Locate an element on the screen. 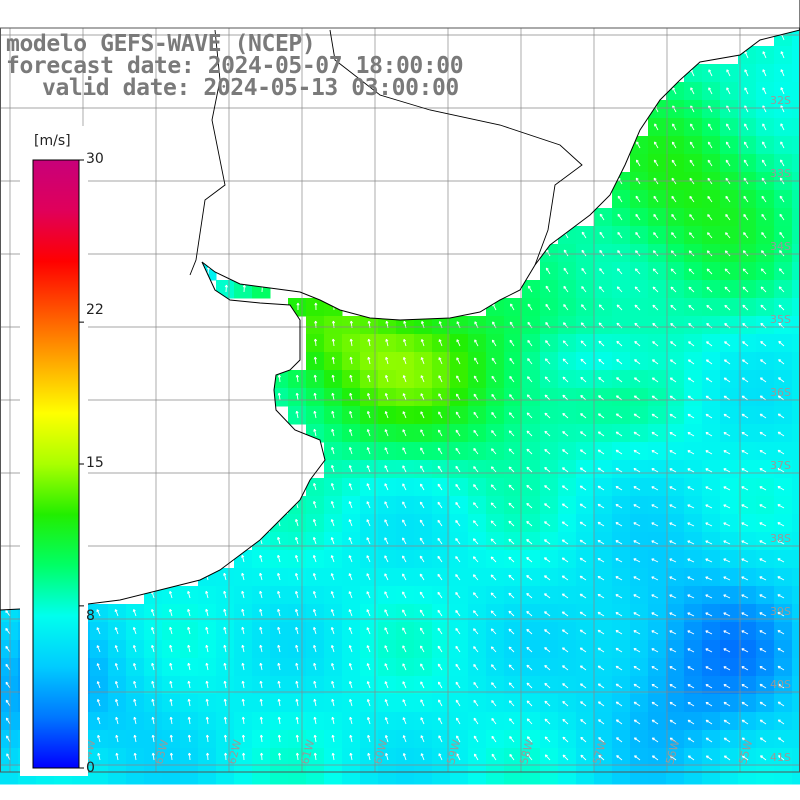 The height and width of the screenshot is (800, 800). lon-label: 61W is located at coordinates (307, 752).